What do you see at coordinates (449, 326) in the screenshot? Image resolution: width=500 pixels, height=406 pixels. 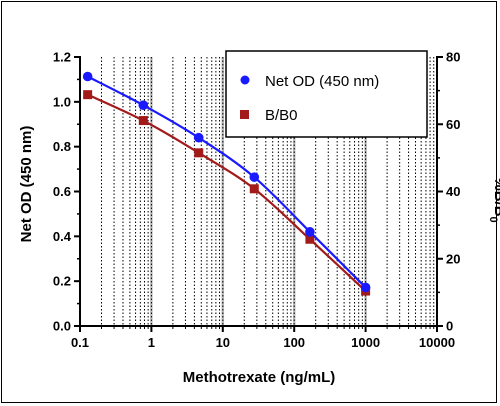 I see `y2-tick-label: 0` at bounding box center [449, 326].